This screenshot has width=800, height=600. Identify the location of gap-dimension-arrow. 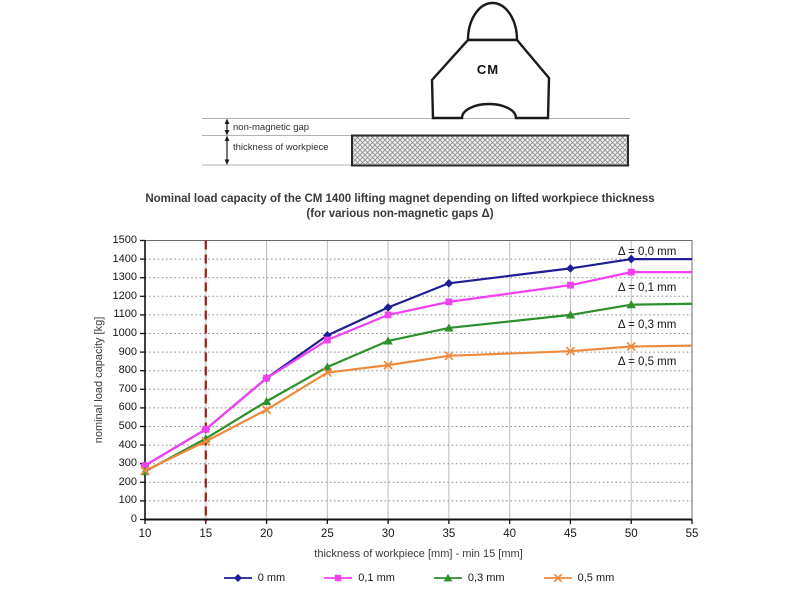
(227, 127).